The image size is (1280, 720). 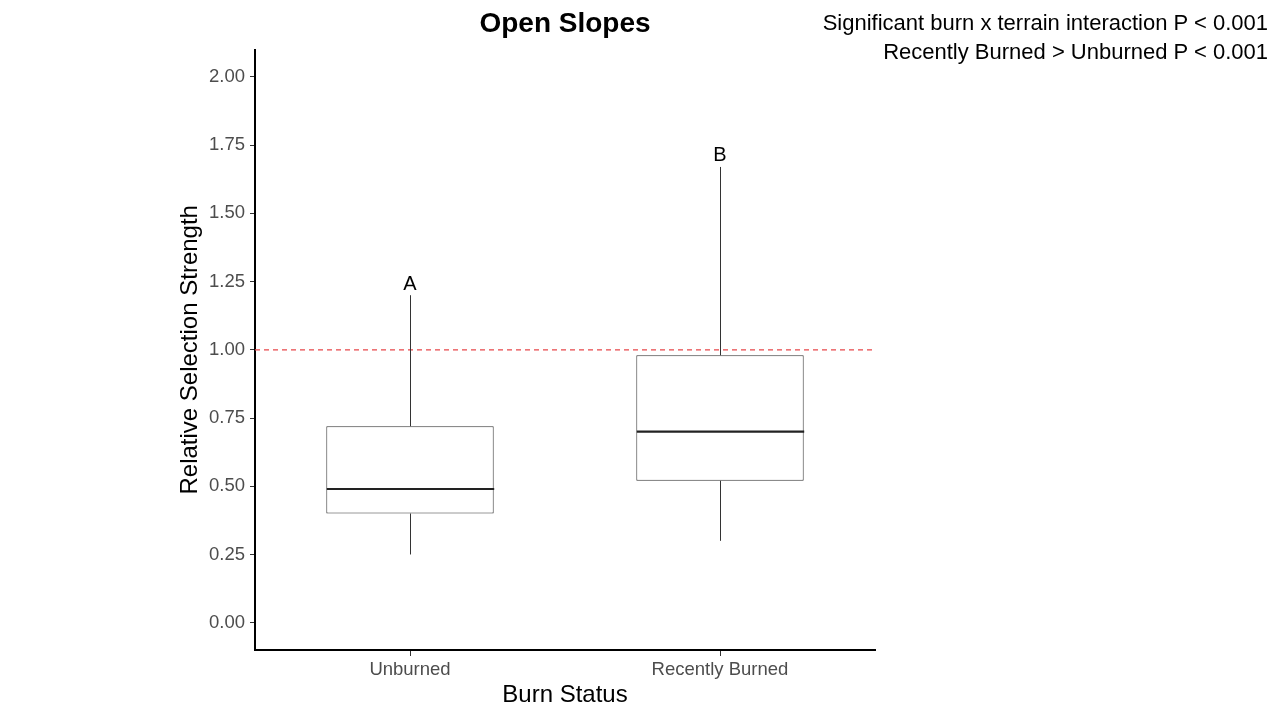 I want to click on x-axis-title: Burn Status, so click(x=565, y=694).